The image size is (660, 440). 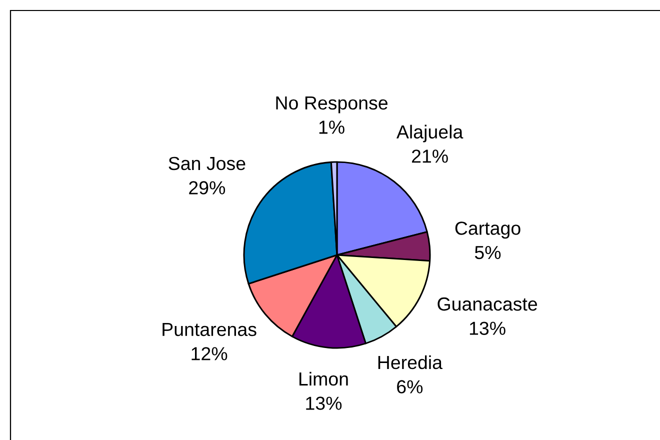 What do you see at coordinates (209, 329) in the screenshot?
I see `slice-label: Puntarenas` at bounding box center [209, 329].